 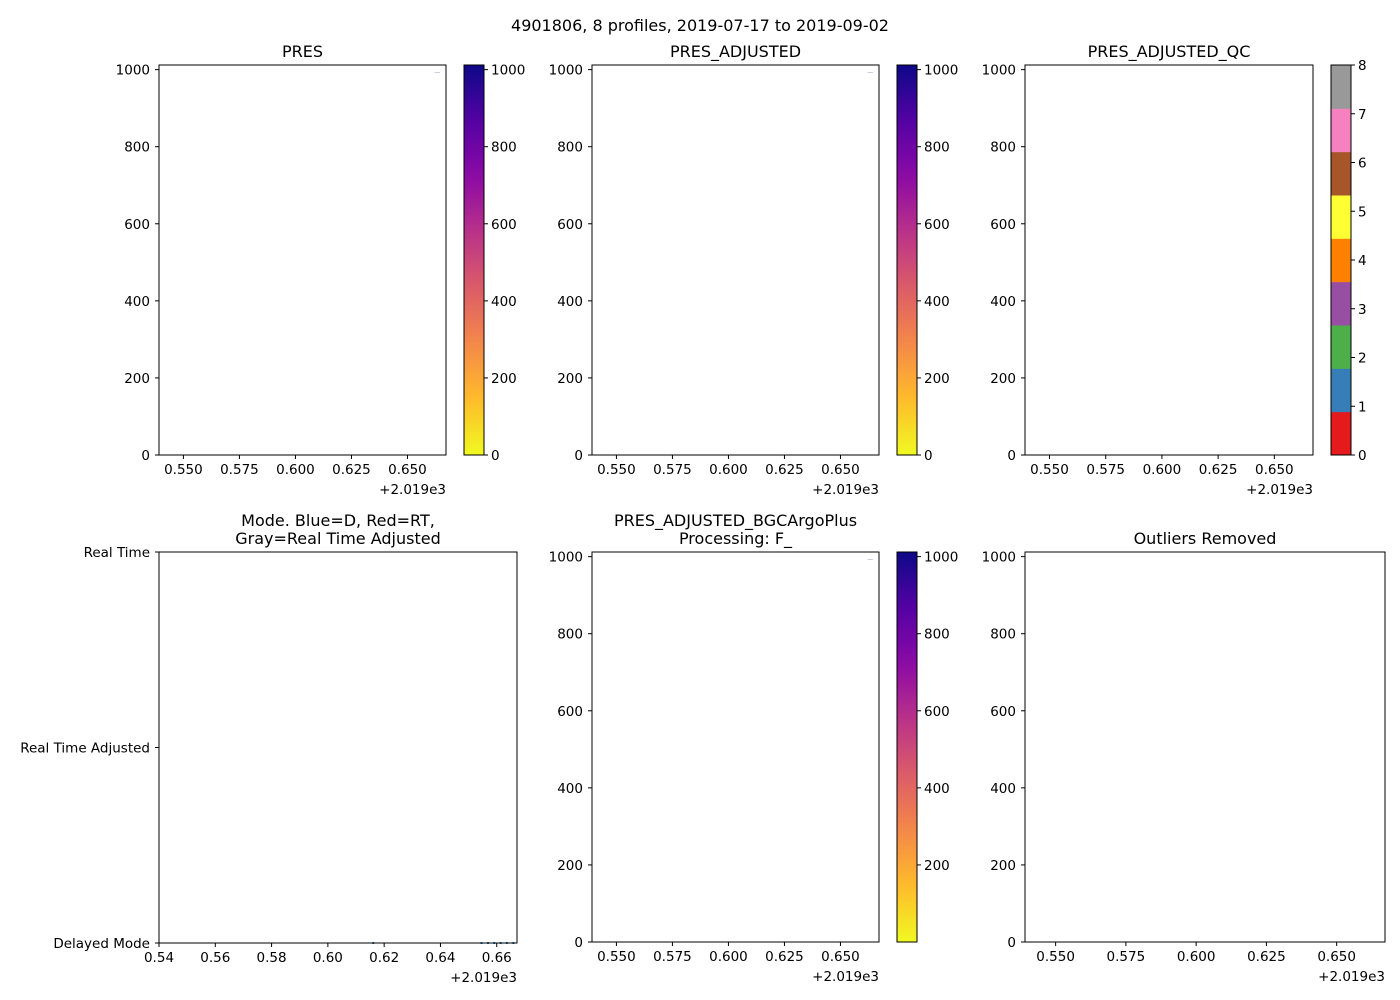 I want to click on x-tick-label: 0.64, so click(x=440, y=958).